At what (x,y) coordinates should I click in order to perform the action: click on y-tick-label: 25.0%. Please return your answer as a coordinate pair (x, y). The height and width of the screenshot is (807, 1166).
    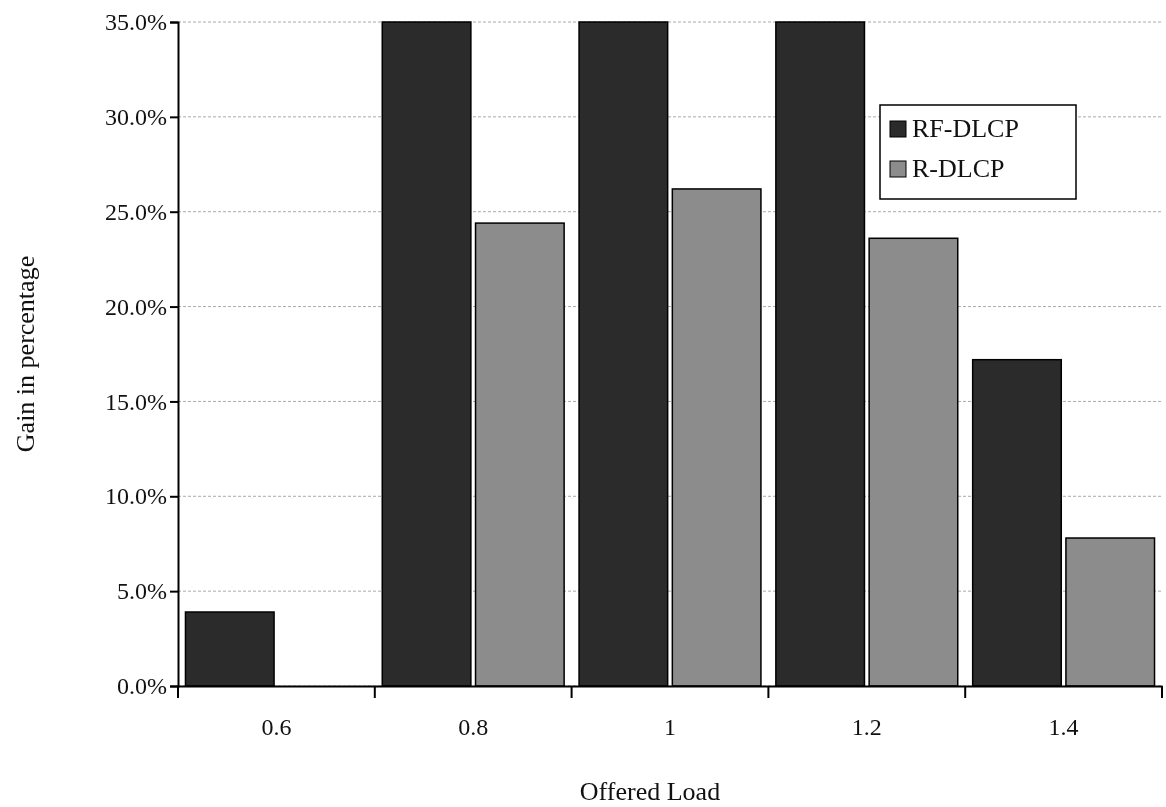
    Looking at the image, I should click on (136, 211).